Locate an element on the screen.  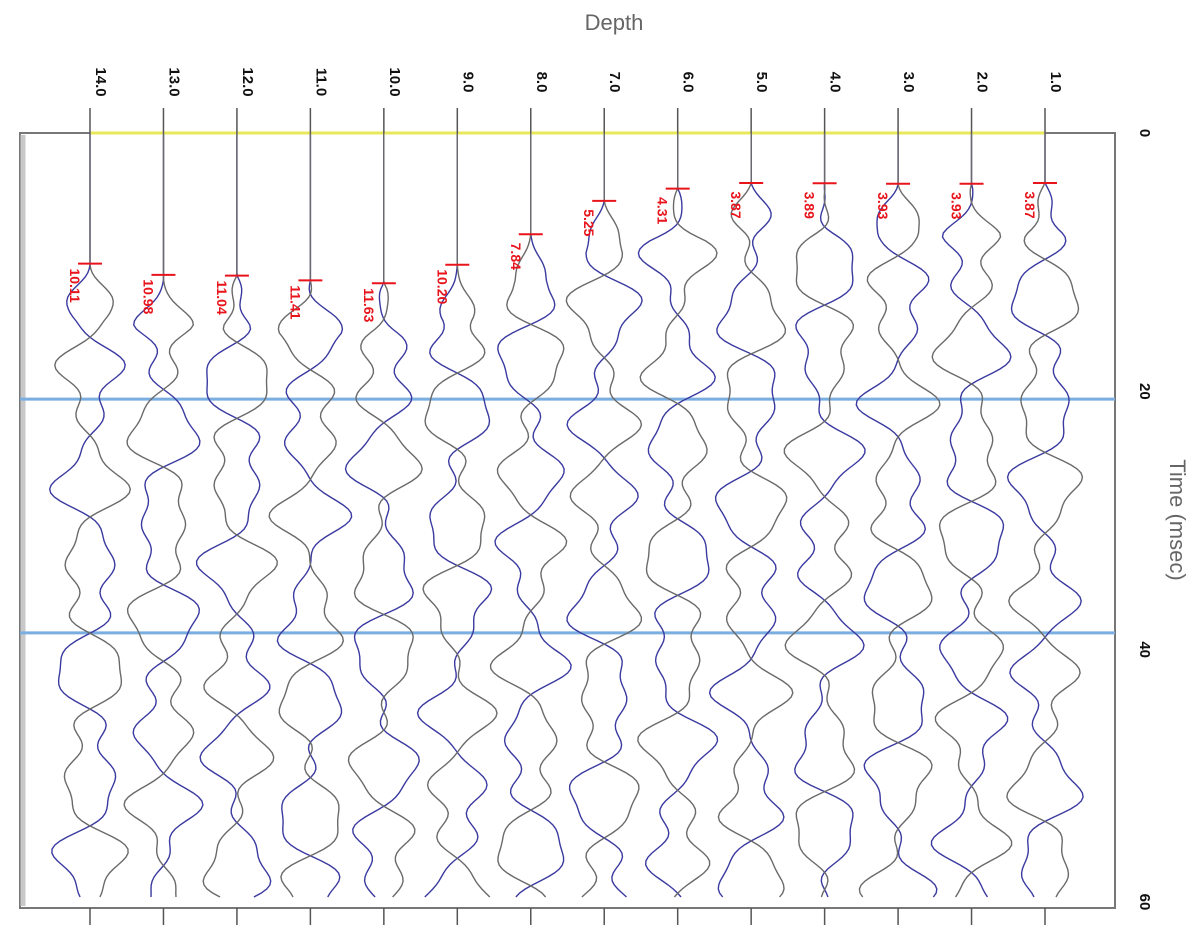
trace-14.0-secondary is located at coordinates (93, 515).